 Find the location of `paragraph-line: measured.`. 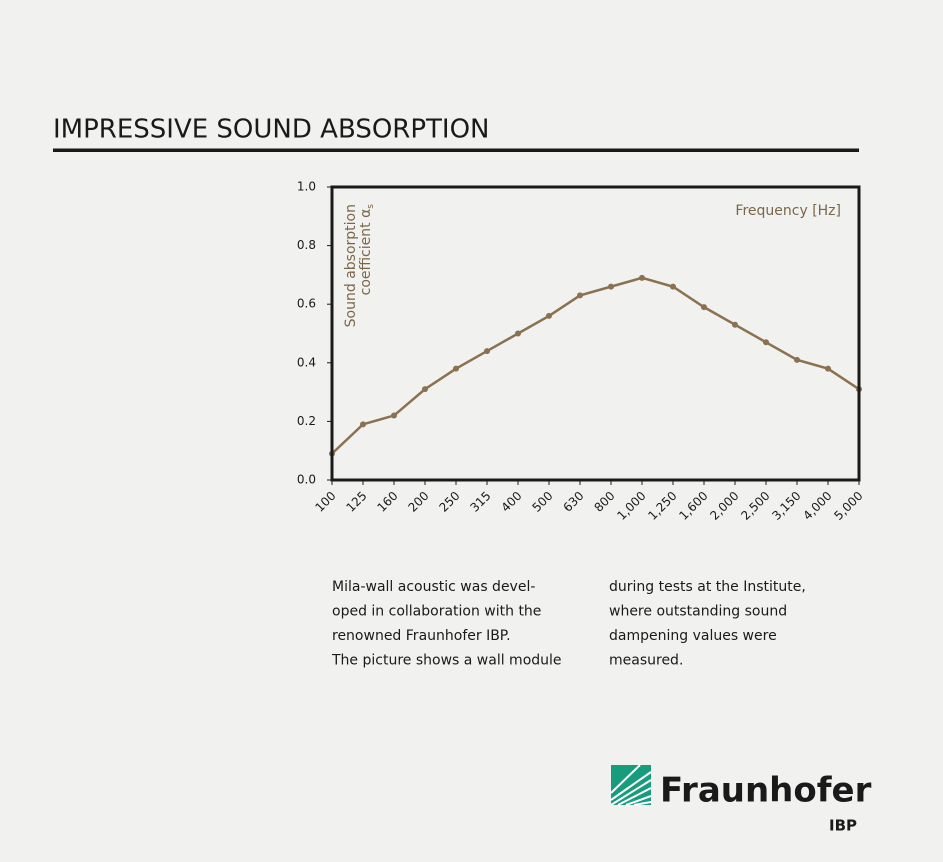

paragraph-line: measured. is located at coordinates (646, 661).